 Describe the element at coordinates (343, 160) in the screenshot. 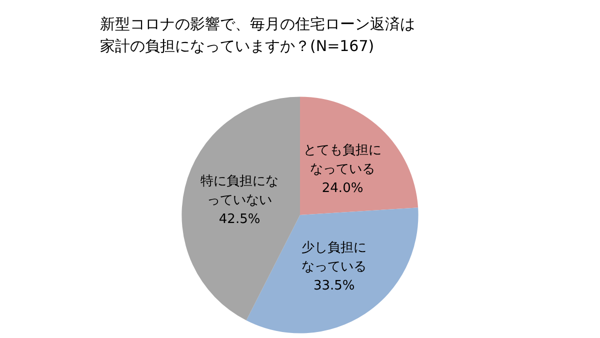

I see `slice-label: とても負担になっている` at that location.